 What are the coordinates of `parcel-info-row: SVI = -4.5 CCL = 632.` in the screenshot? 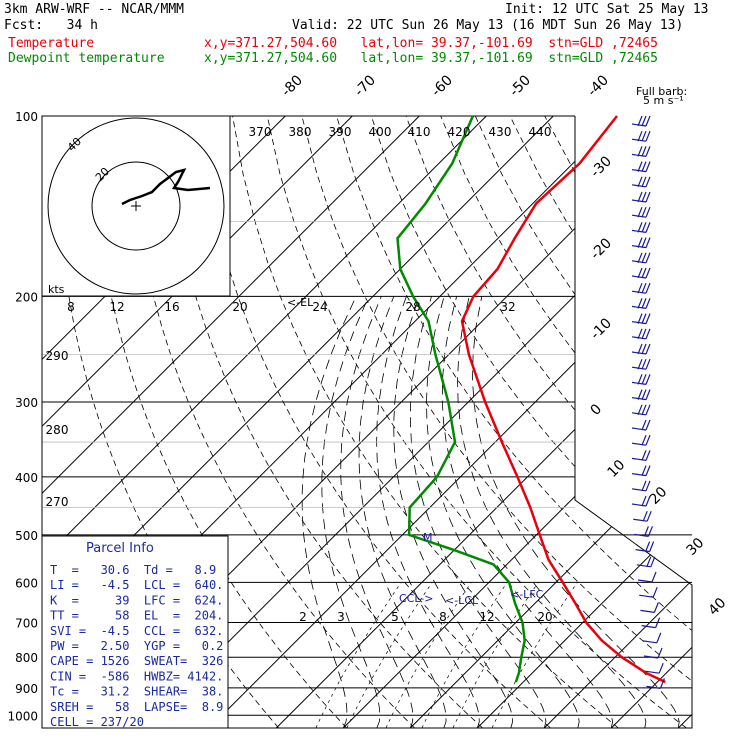 It's located at (136, 631).